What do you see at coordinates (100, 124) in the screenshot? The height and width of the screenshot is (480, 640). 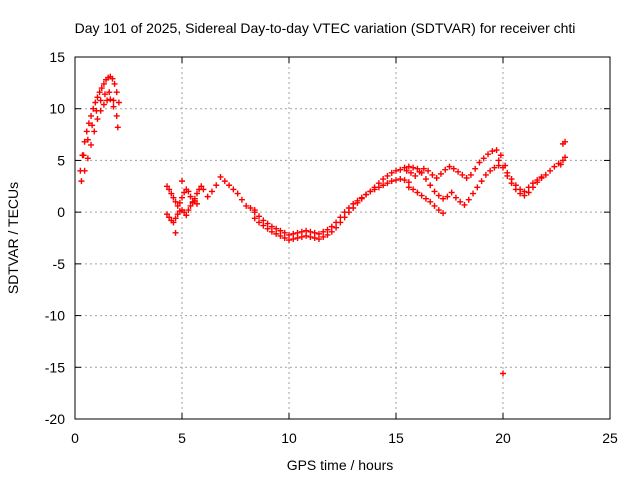 I see `series-arc-1c` at bounding box center [100, 124].